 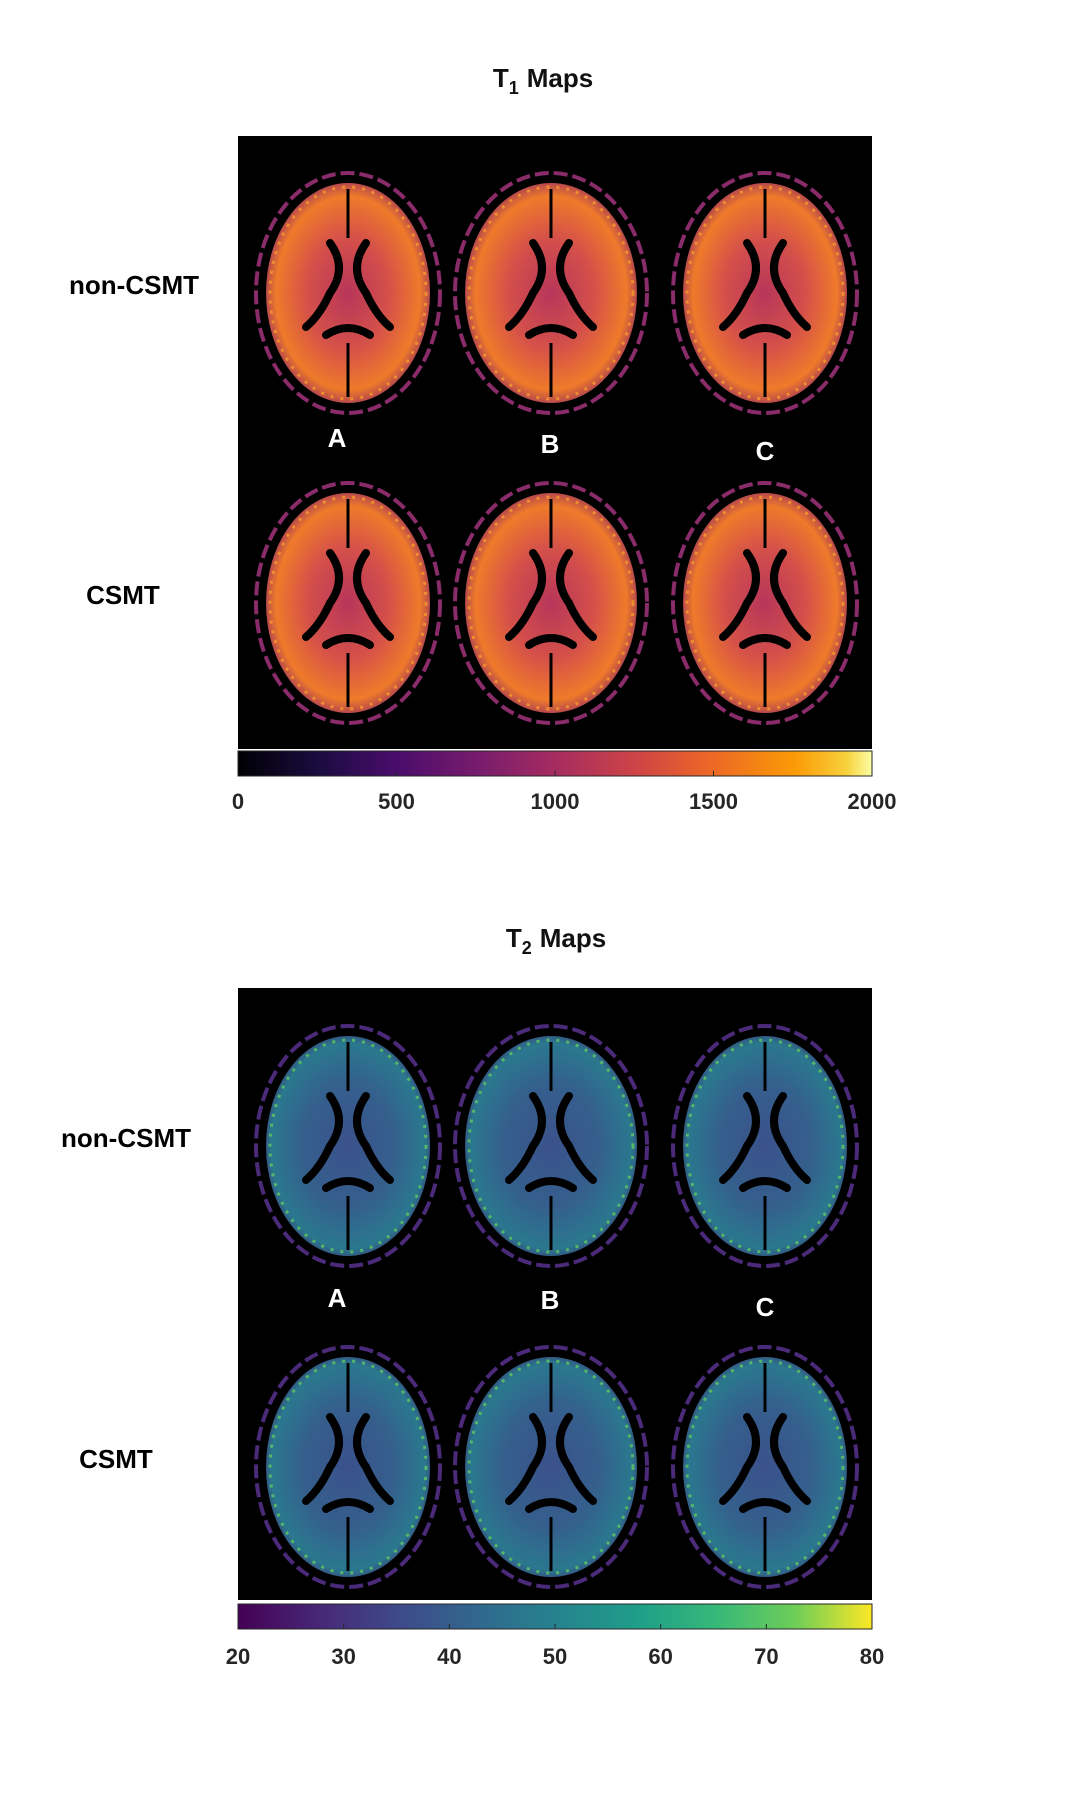 What do you see at coordinates (514, 88) in the screenshot?
I see `title-subscript: 1` at bounding box center [514, 88].